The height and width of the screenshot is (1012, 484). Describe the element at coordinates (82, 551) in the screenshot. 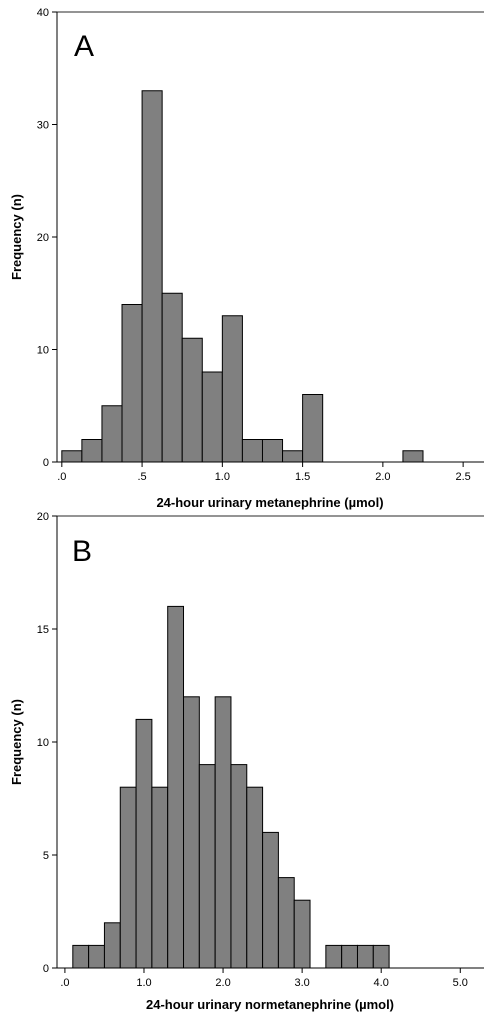

I see `panel-b-letter: B` at that location.